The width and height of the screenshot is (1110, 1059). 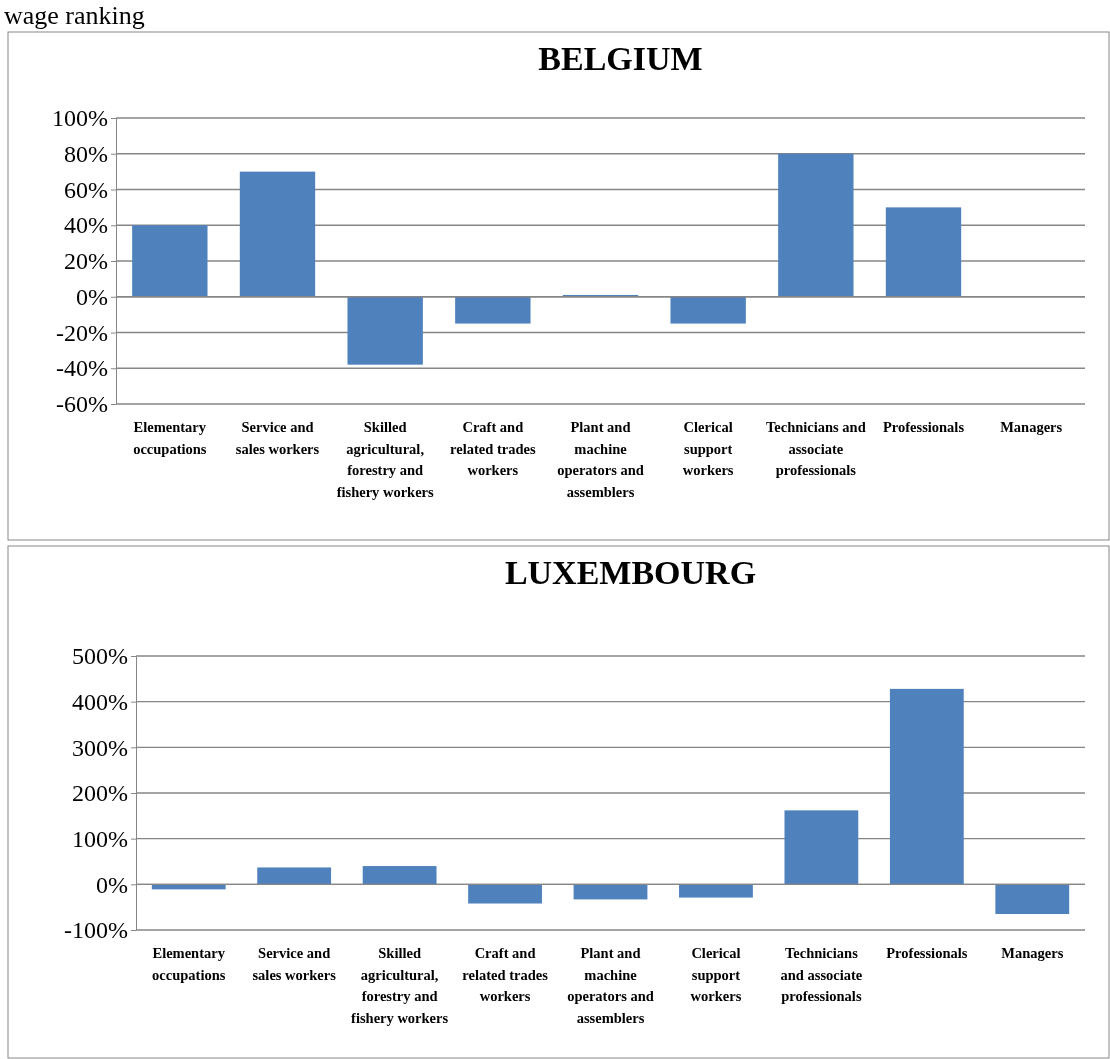 I want to click on y-tick-label: 60%, so click(x=86, y=189).